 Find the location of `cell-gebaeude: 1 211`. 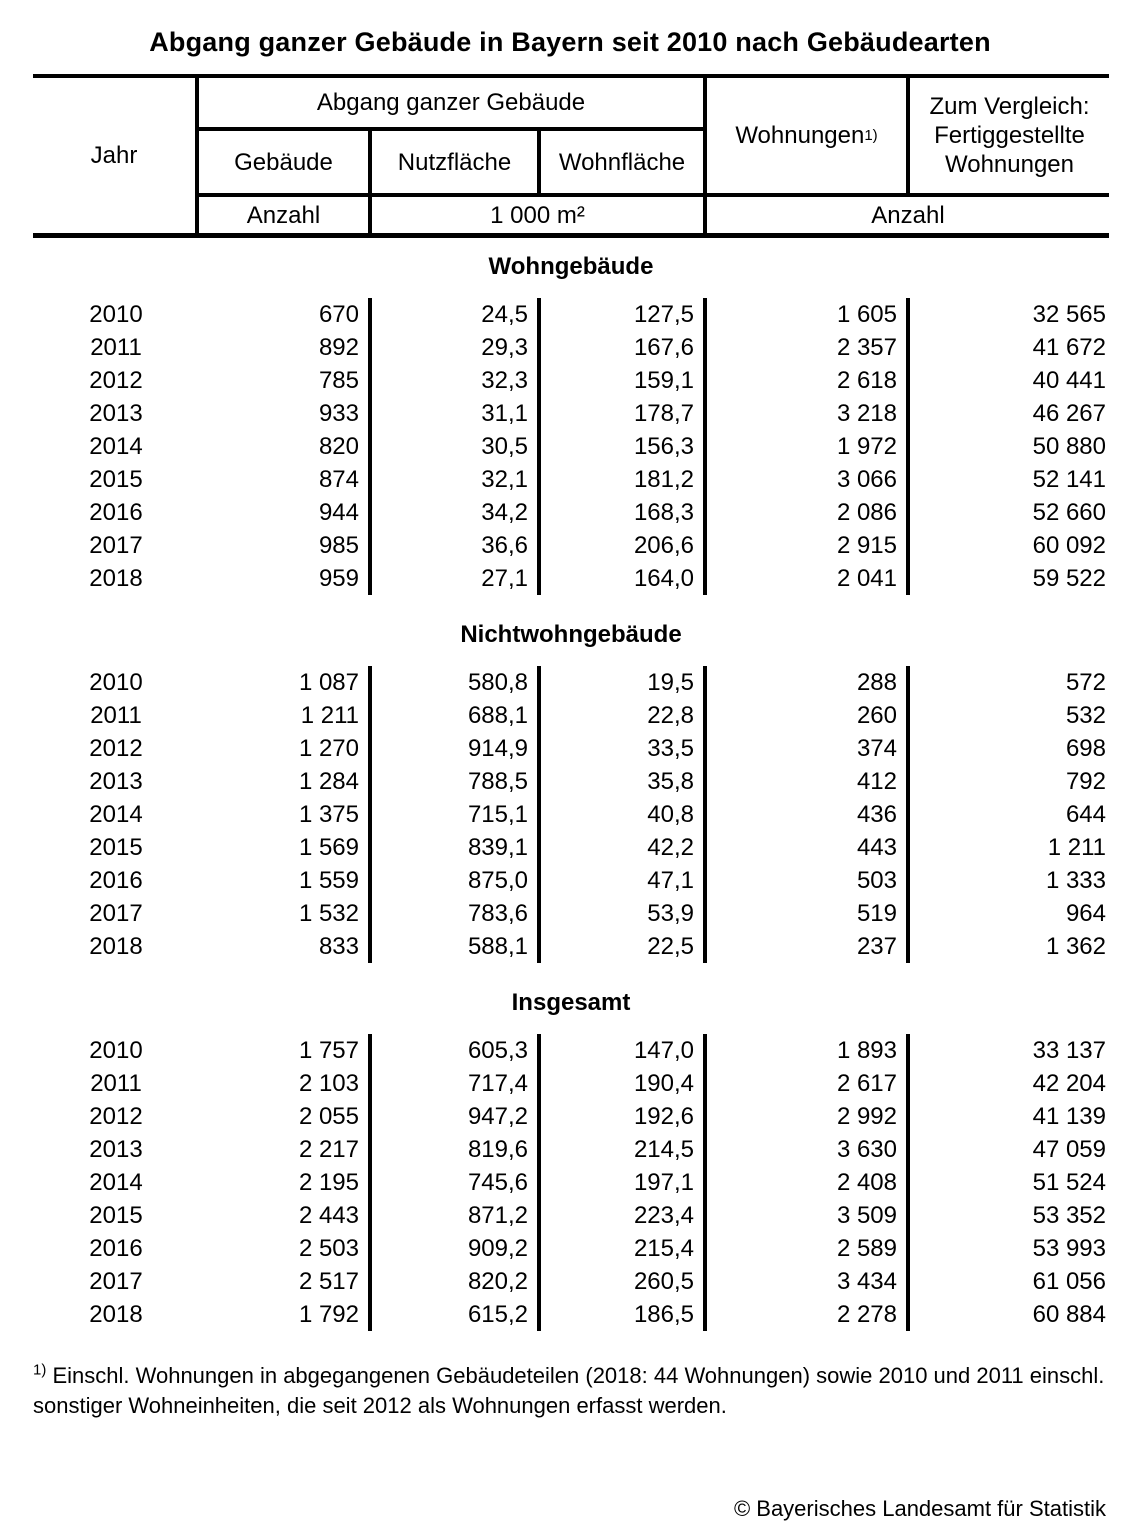

cell-gebaeude: 1 211 is located at coordinates (285, 715).